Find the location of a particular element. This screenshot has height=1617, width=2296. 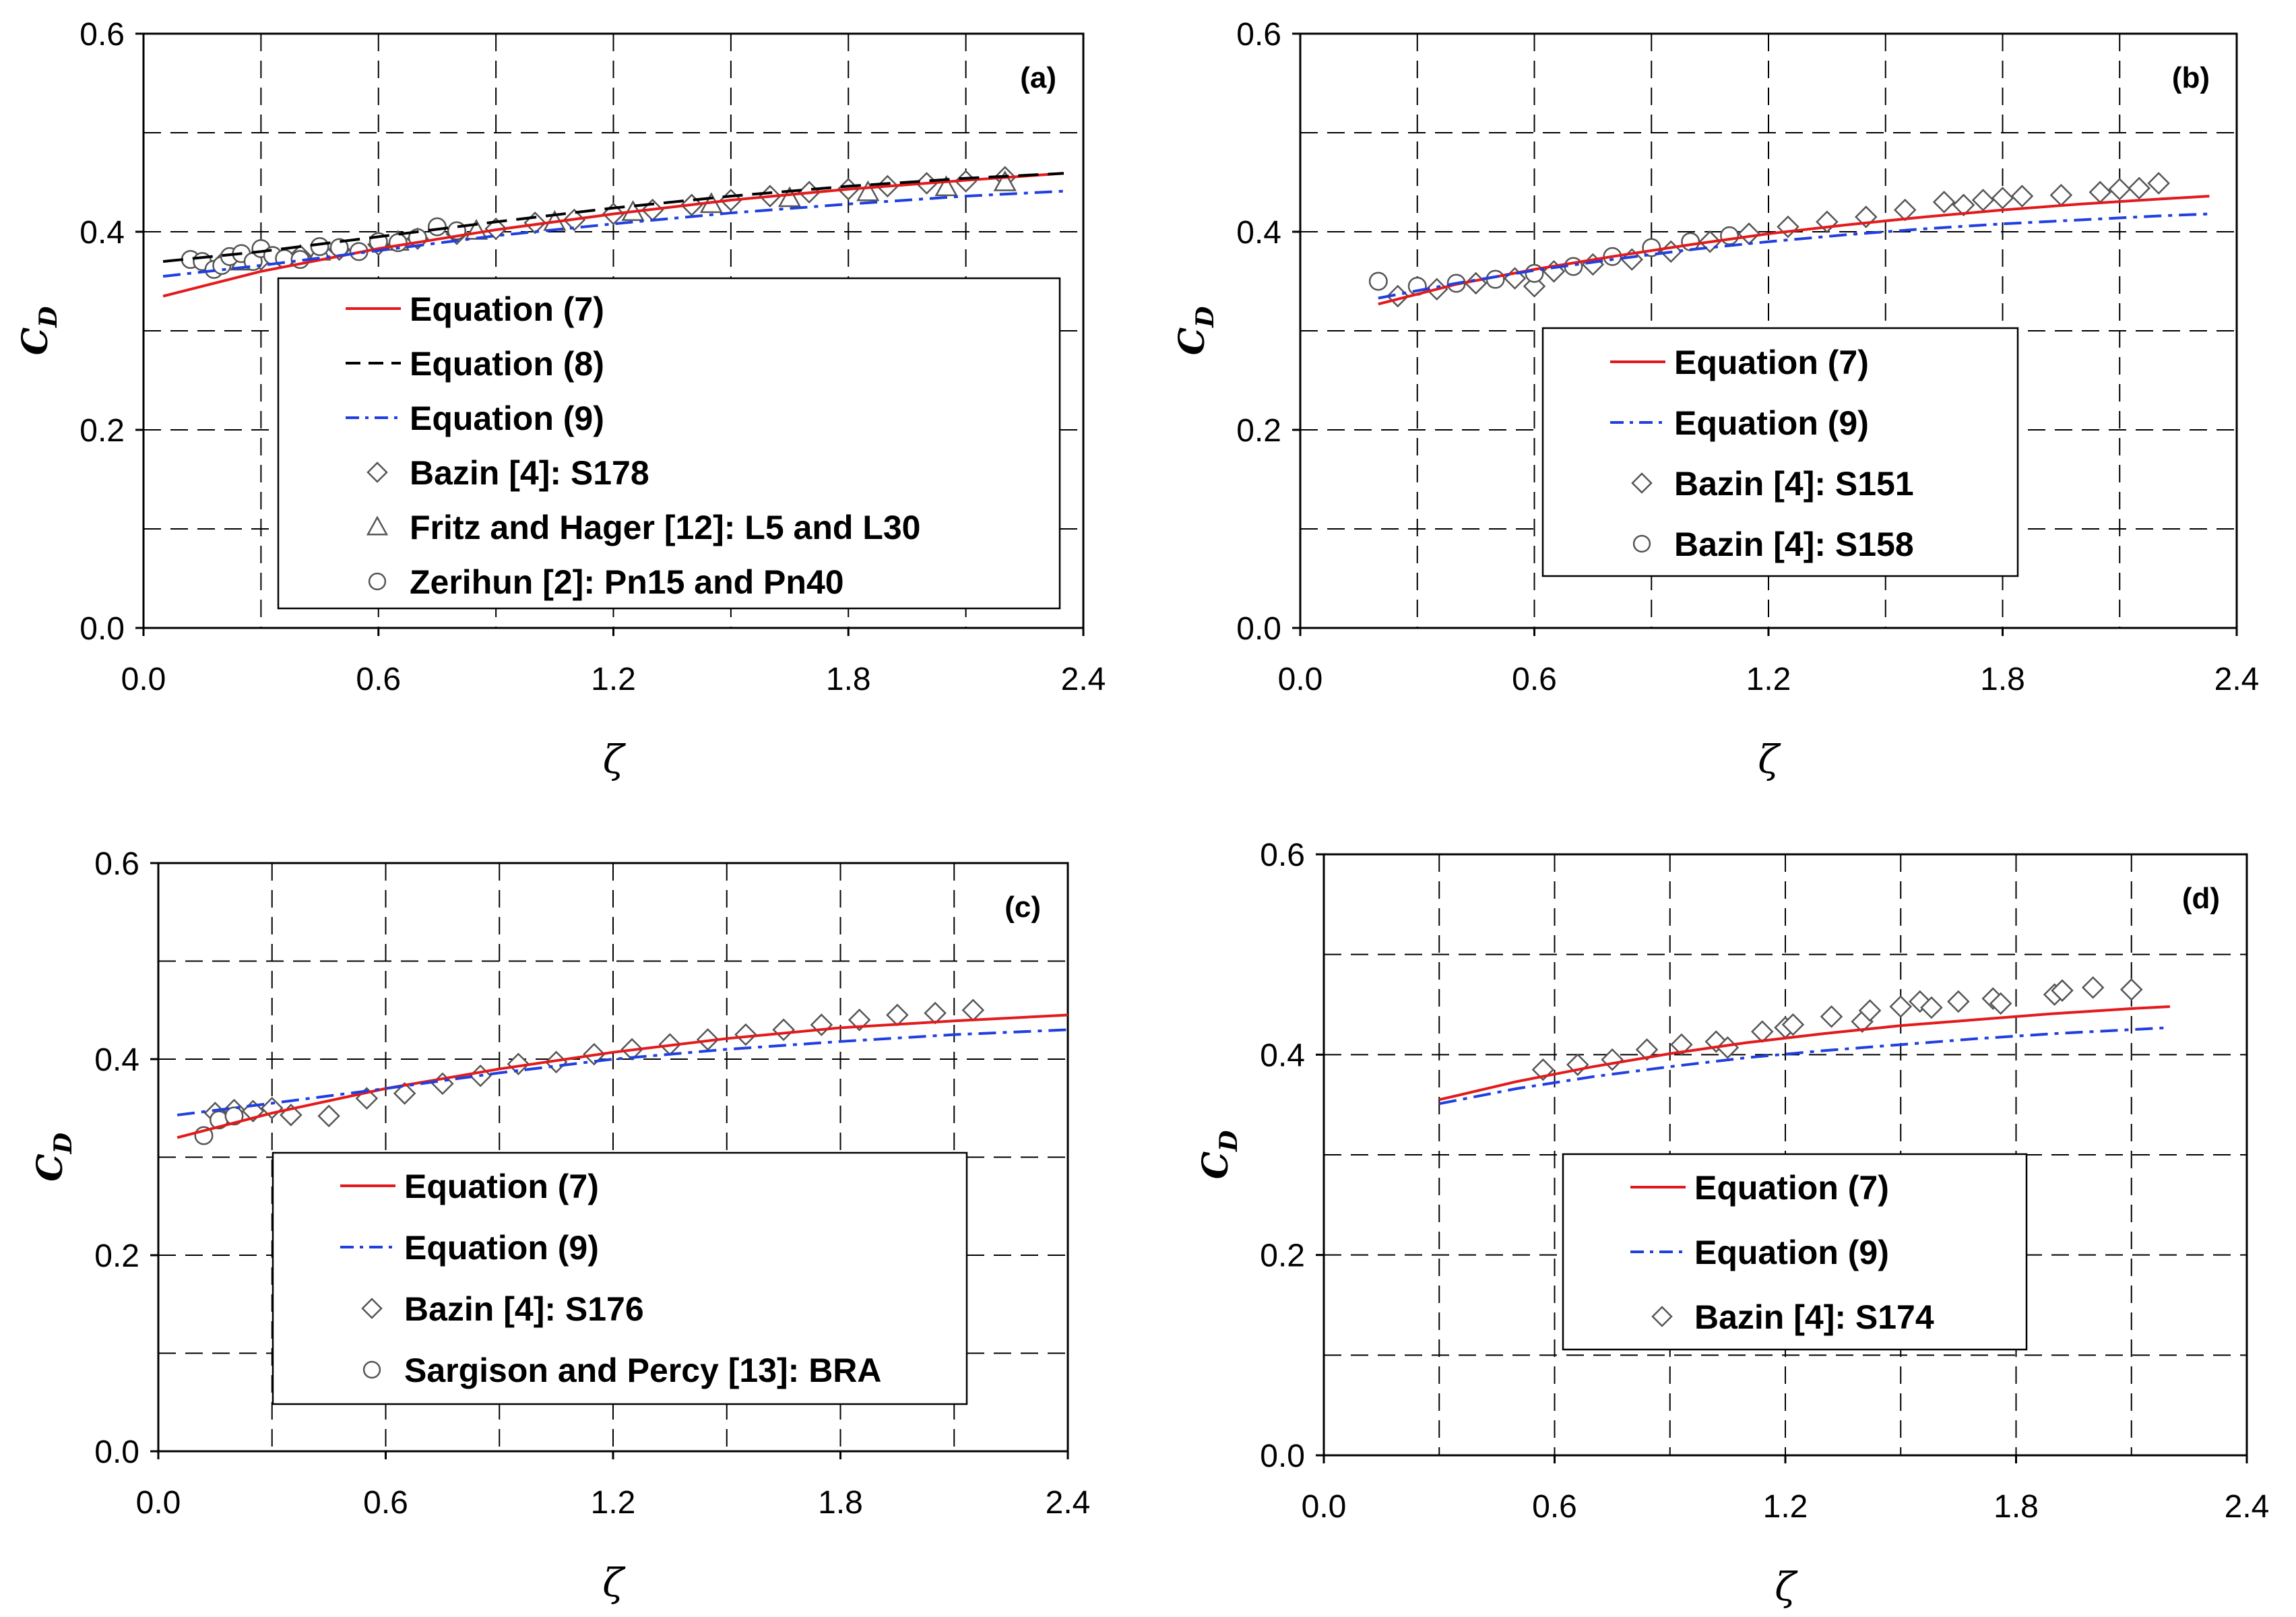

legend: Equation (7) Equation (9) Bazin [4]: S174 is located at coordinates (1795, 1252).